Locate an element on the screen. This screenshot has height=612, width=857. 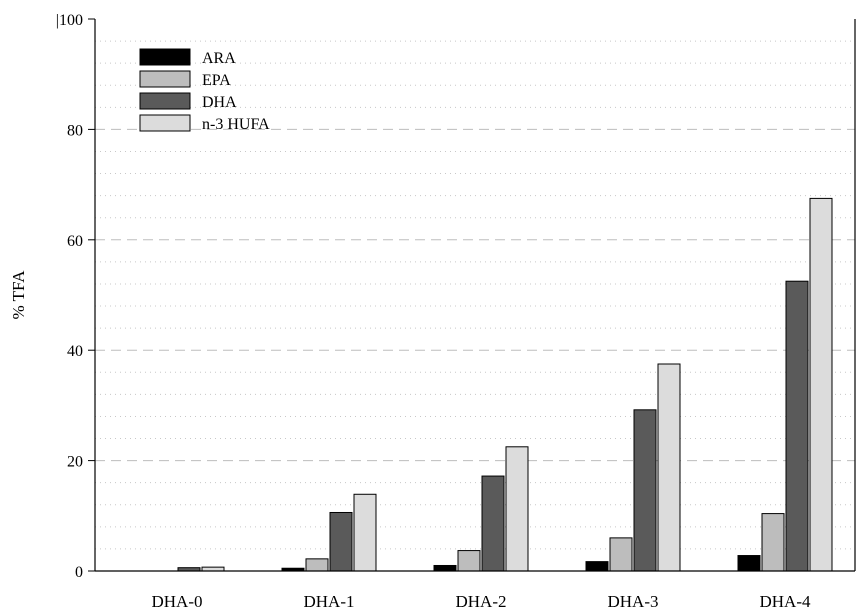
y-tick-label: 80 is located at coordinates (75, 130).